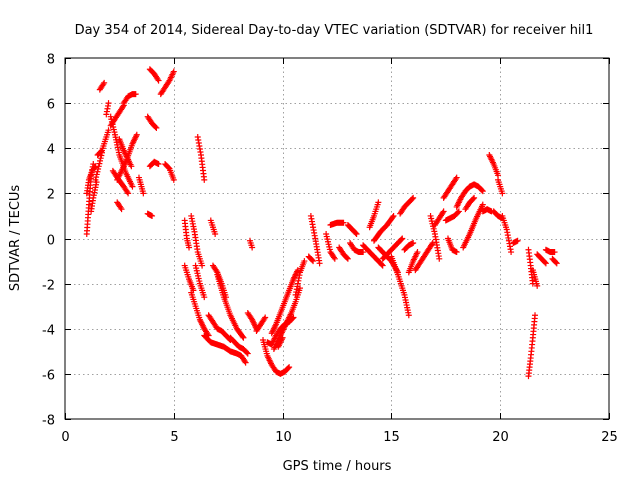 This screenshot has width=640, height=480. Describe the element at coordinates (283, 437) in the screenshot. I see `x-tick-label: 10` at that location.